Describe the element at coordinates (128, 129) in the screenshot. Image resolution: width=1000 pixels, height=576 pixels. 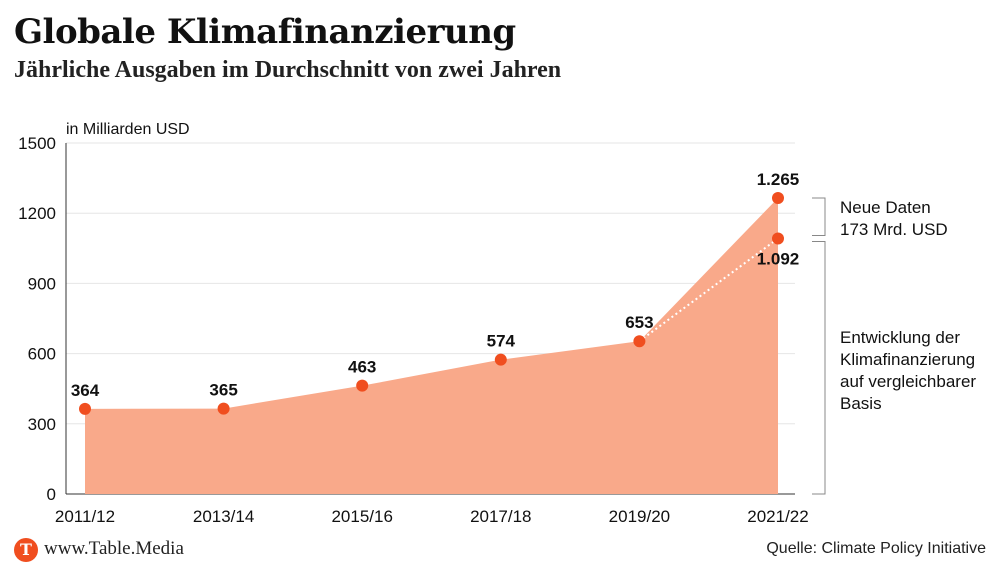
I see `y-axis-label: in Milliarden USD` at that location.